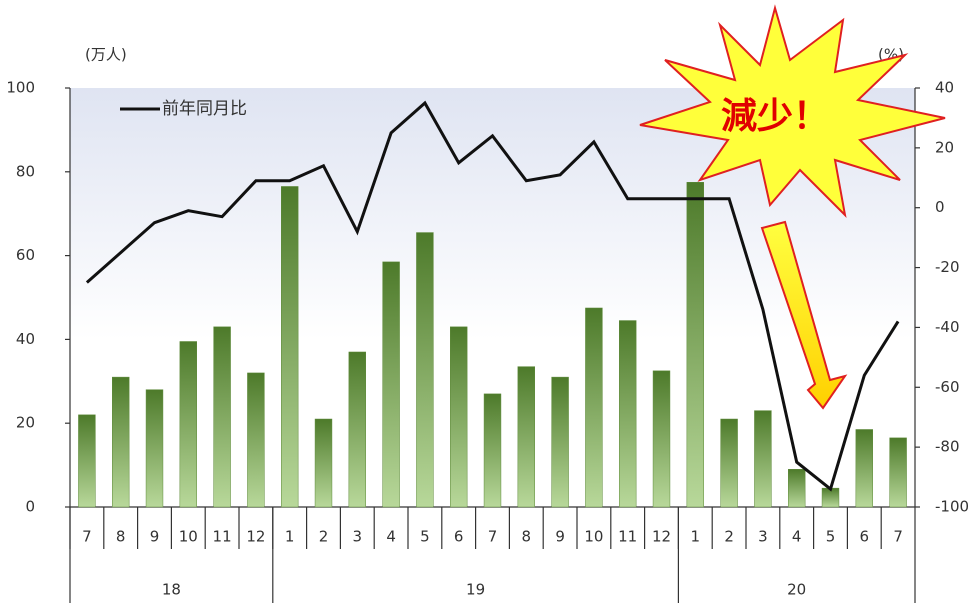  Describe the element at coordinates (475, 590) in the screenshot. I see `year-label: 19` at that location.